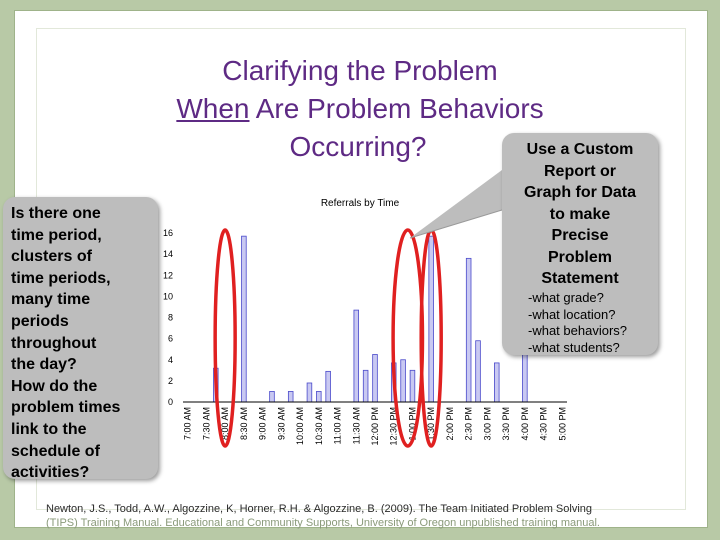  What do you see at coordinates (574, 347) in the screenshot?
I see `callout-question: -what students?` at bounding box center [574, 347].